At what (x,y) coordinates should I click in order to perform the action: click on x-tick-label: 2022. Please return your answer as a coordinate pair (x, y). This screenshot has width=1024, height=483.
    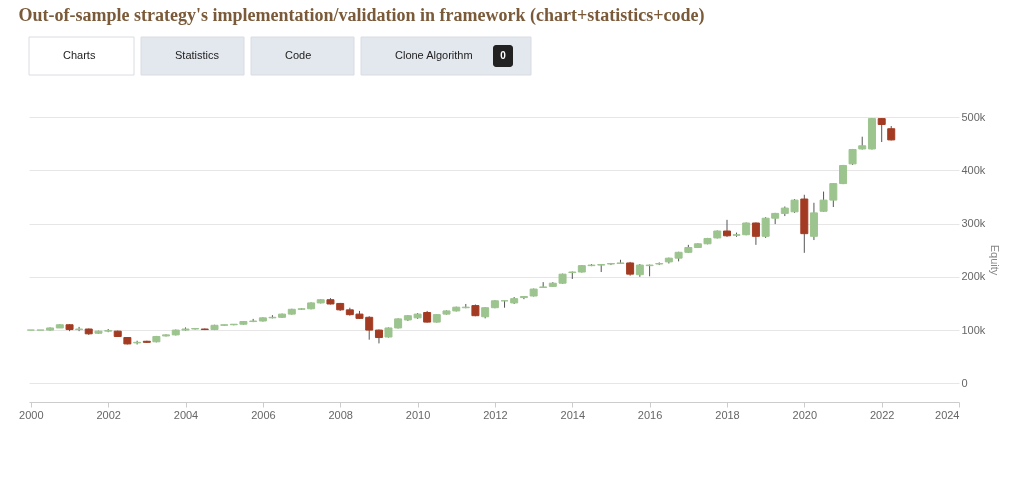
    Looking at the image, I should click on (882, 414).